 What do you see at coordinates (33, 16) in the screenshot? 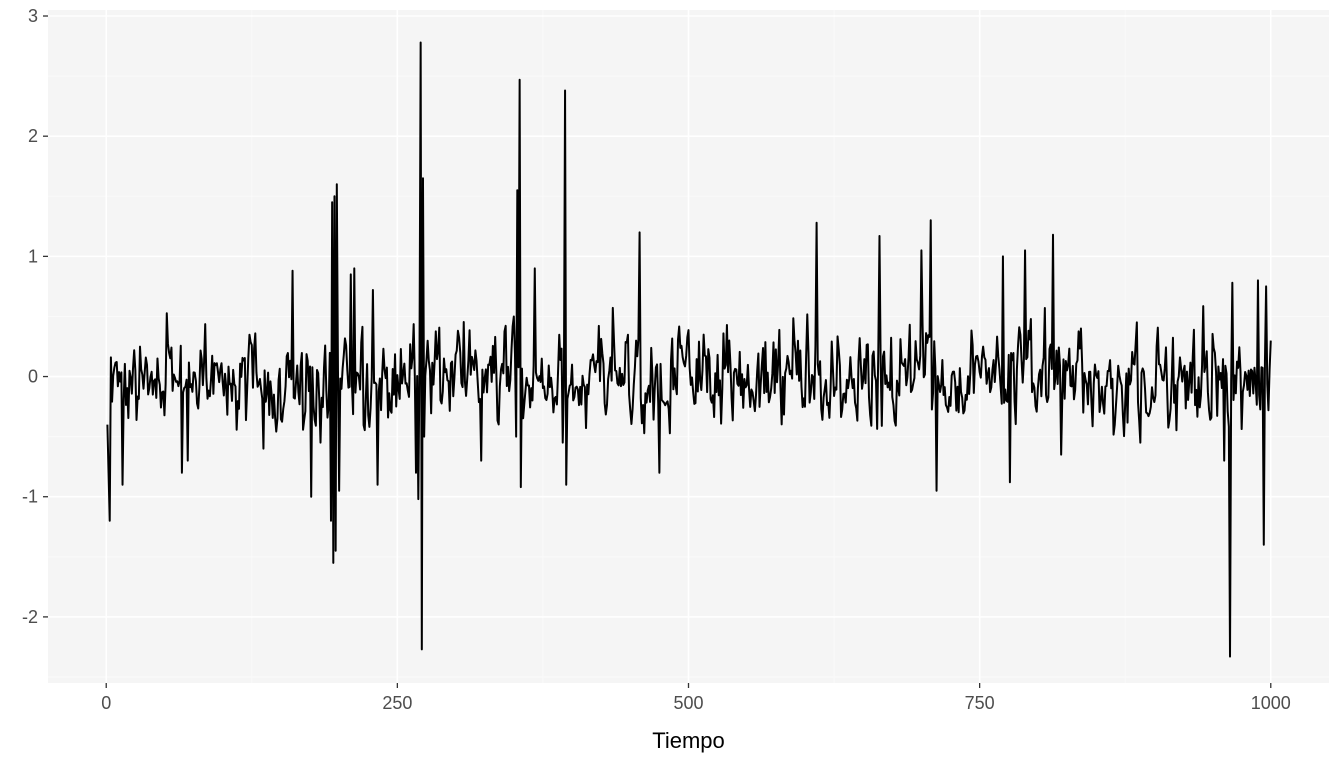
I see `y-tick-label: 3` at bounding box center [33, 16].